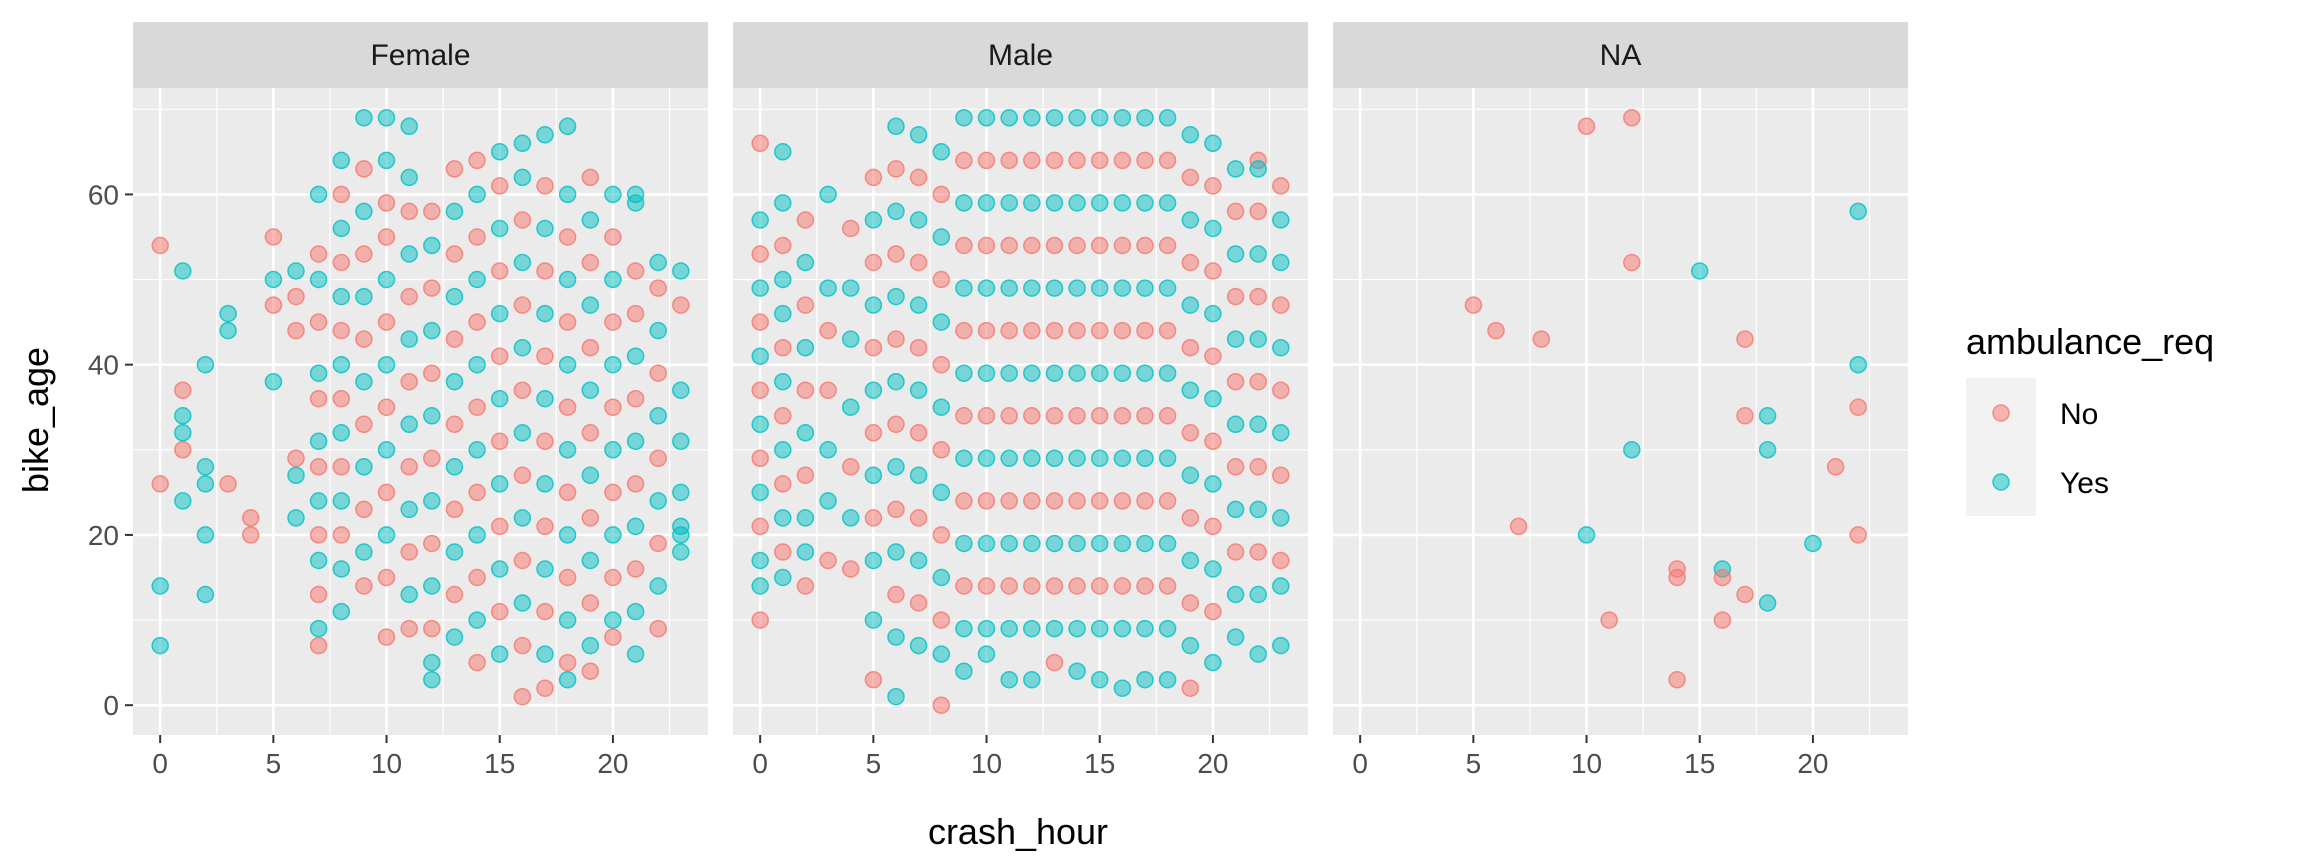  Describe the element at coordinates (103, 365) in the screenshot. I see `y-tick-label: 40` at that location.